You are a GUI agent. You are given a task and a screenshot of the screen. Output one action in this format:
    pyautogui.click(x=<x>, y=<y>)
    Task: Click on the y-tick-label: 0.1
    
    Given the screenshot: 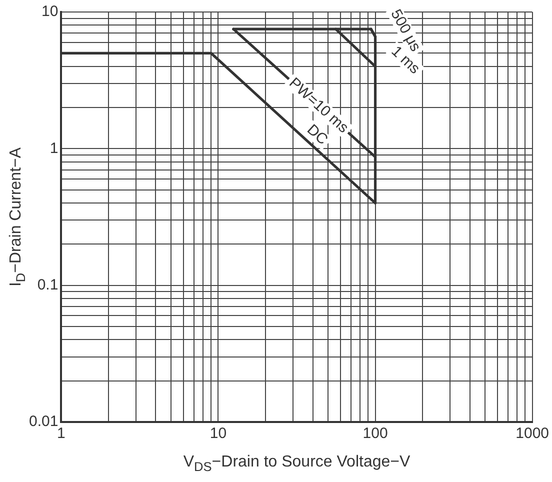 What is the action you would take?
    pyautogui.click(x=47, y=285)
    